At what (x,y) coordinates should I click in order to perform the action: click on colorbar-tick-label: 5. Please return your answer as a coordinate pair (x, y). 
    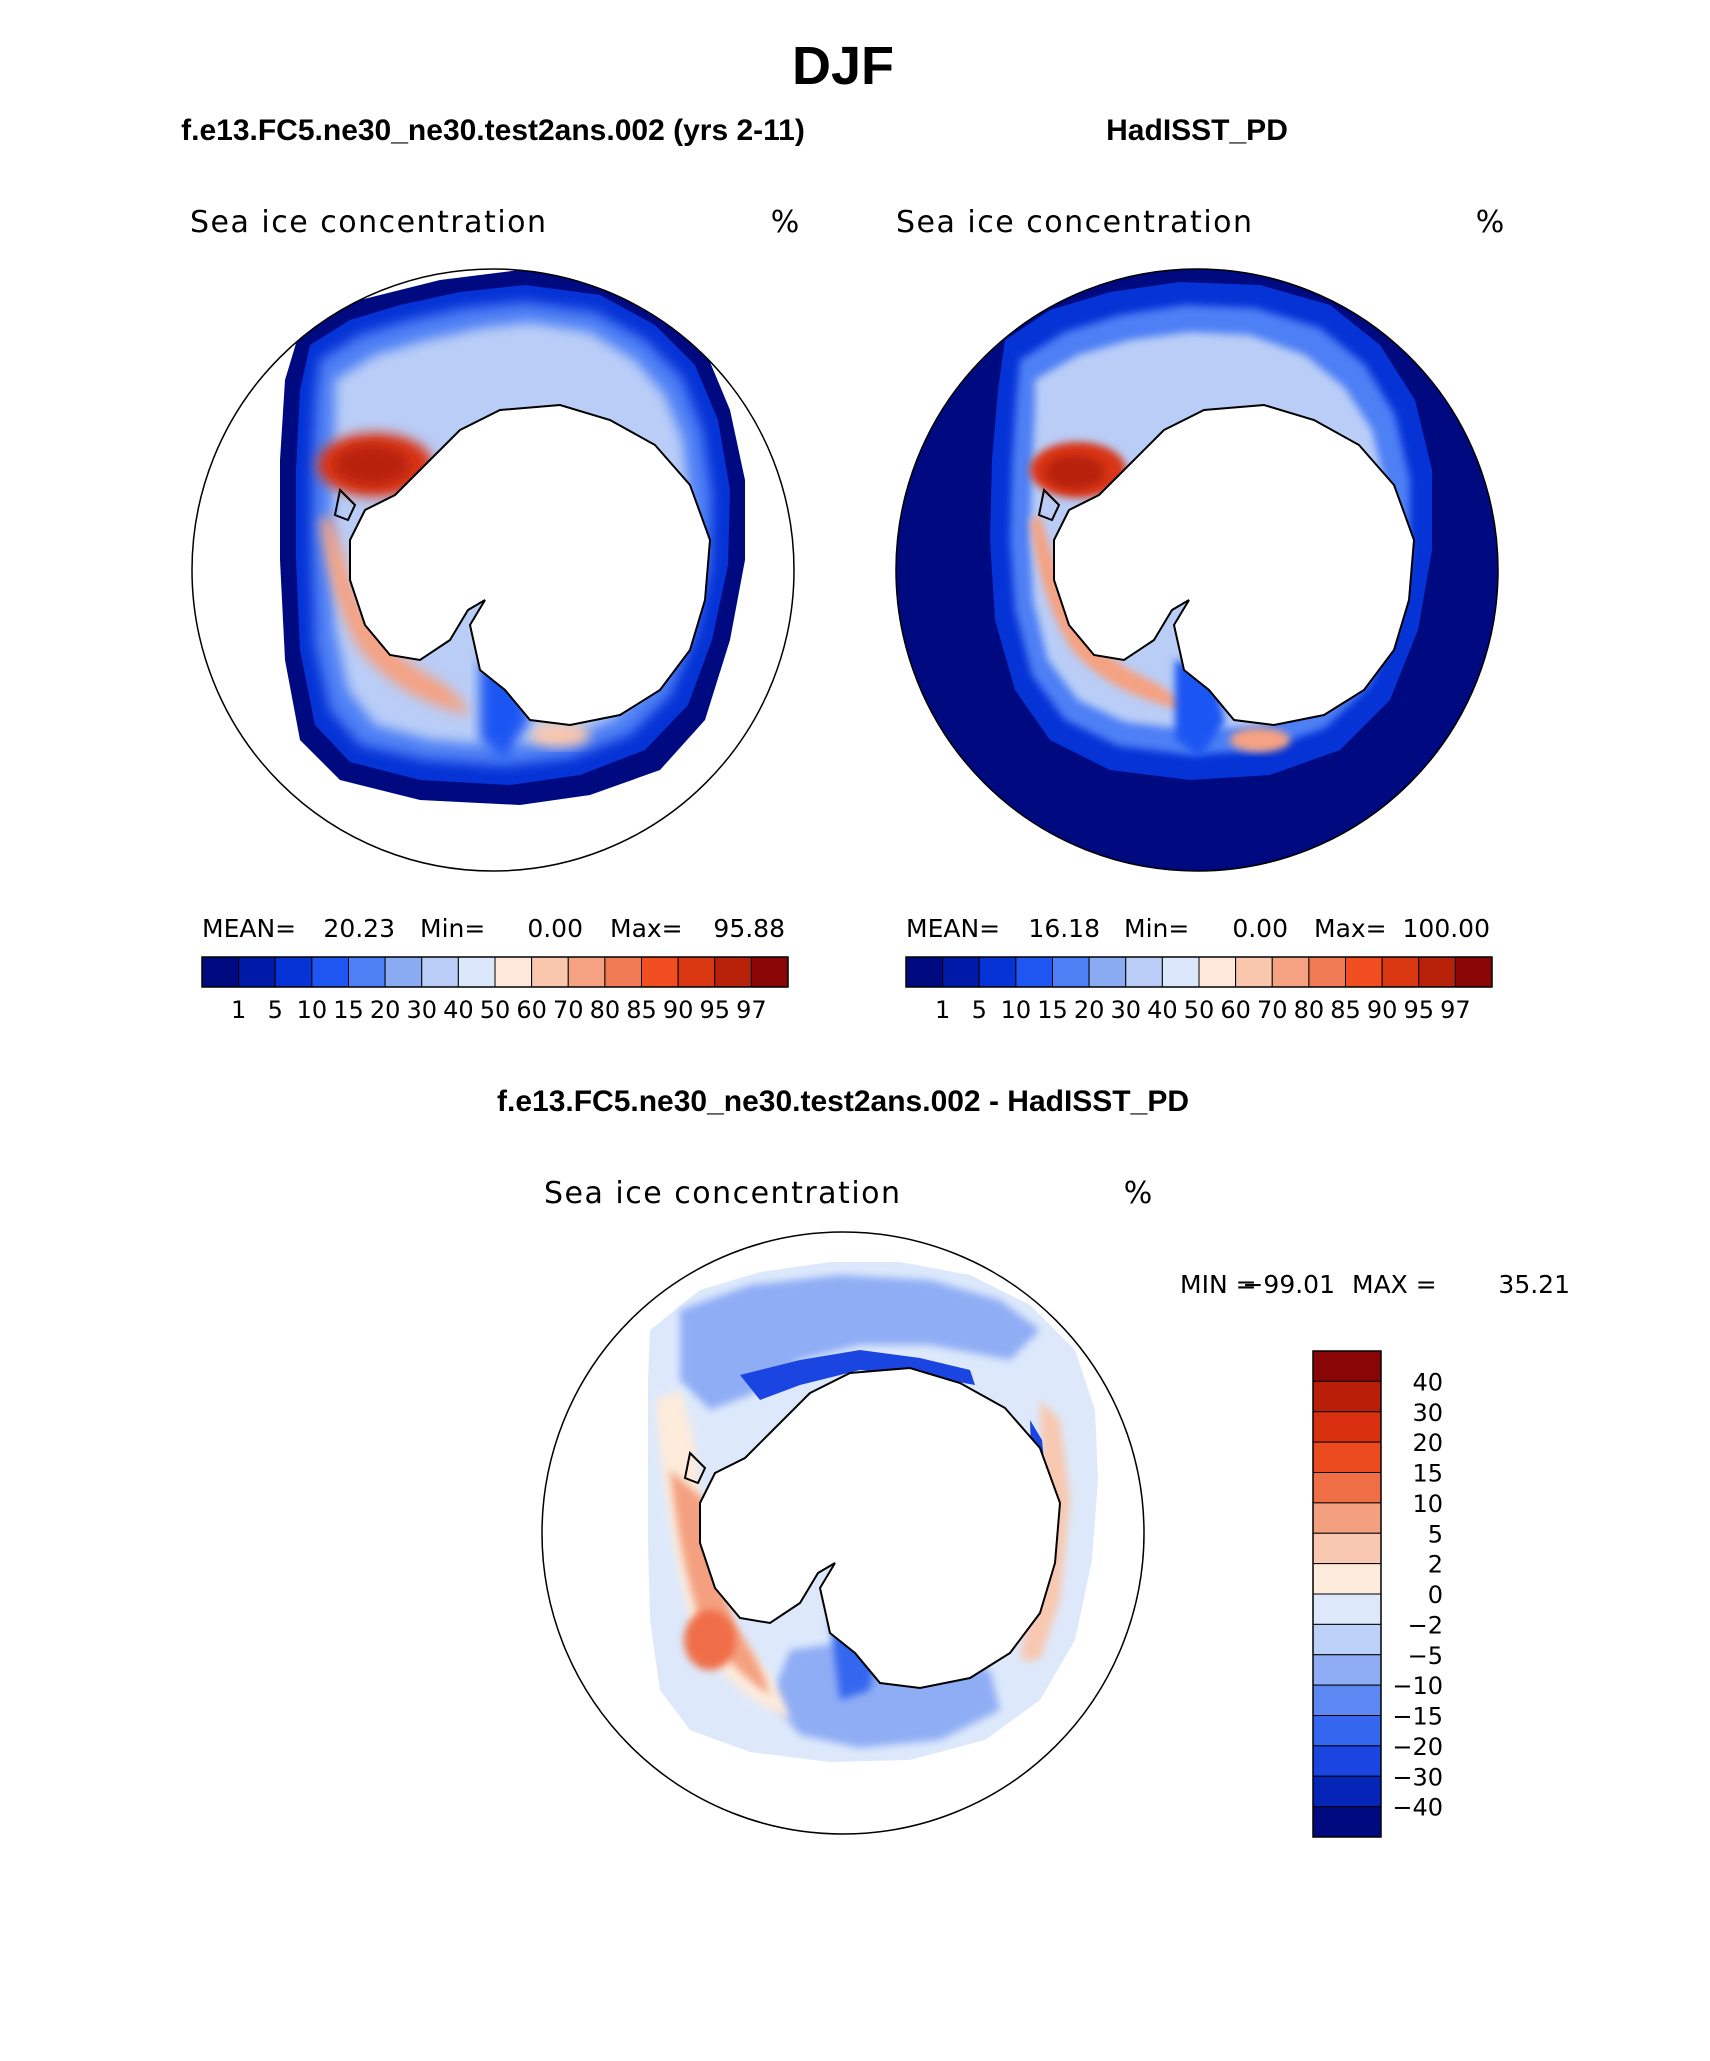
    Looking at the image, I should click on (1435, 1534).